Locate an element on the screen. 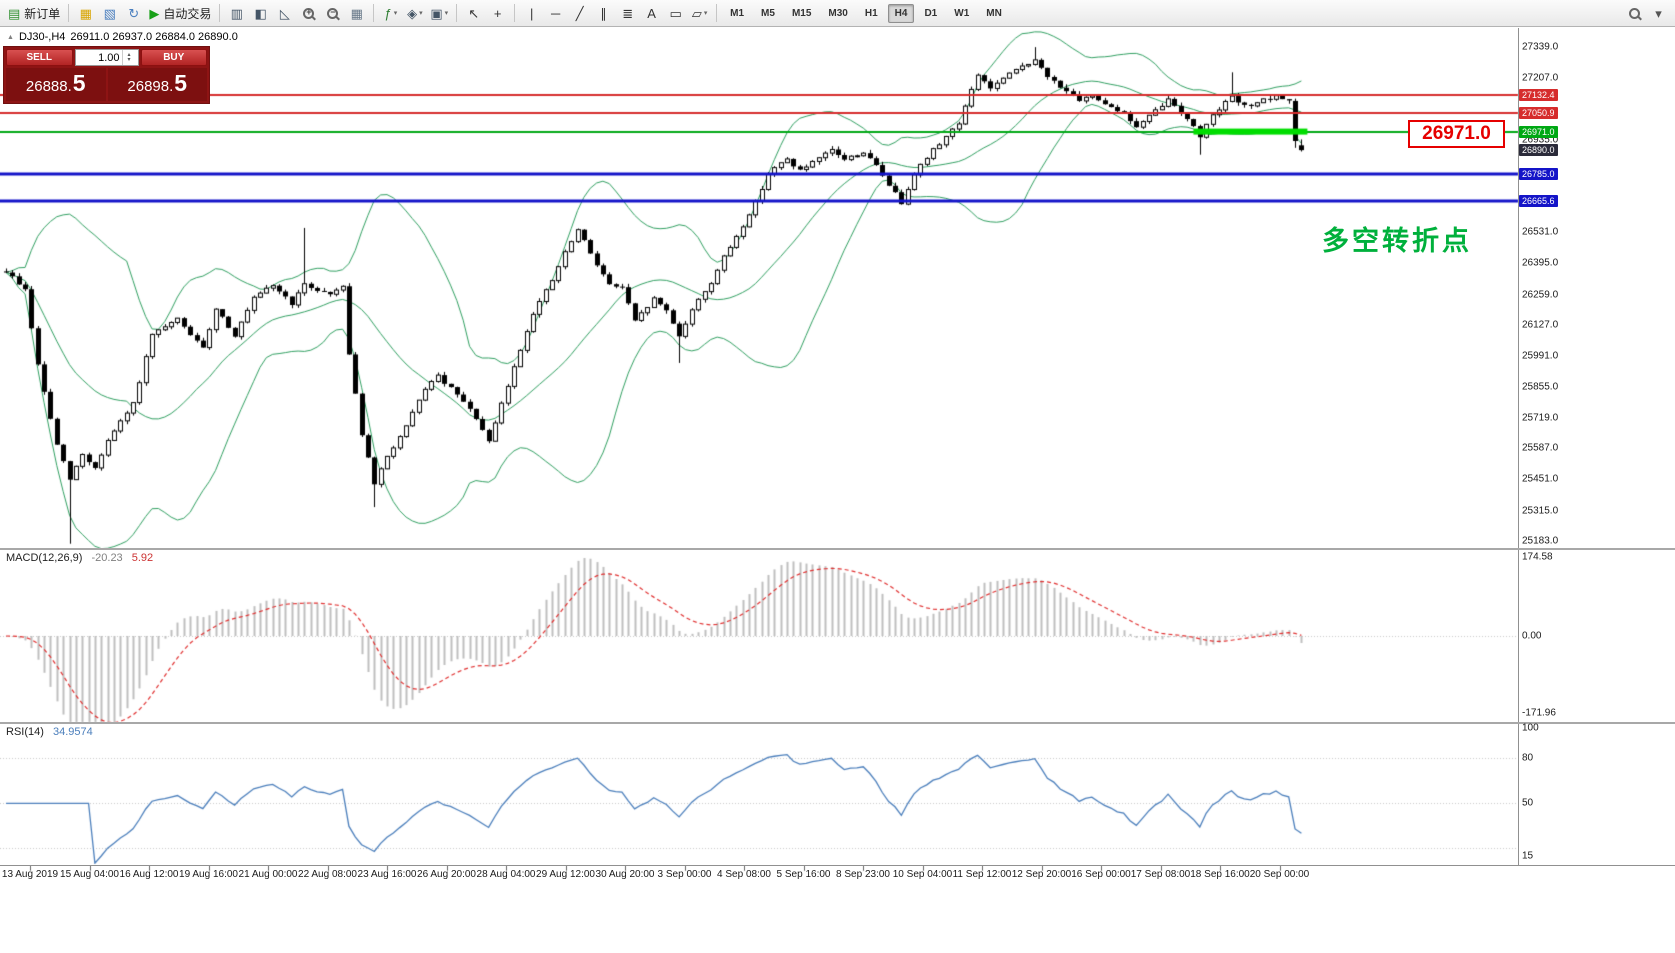 This screenshot has width=1675, height=953. turning-point-annotation: 多空转折点 is located at coordinates (1397, 241).